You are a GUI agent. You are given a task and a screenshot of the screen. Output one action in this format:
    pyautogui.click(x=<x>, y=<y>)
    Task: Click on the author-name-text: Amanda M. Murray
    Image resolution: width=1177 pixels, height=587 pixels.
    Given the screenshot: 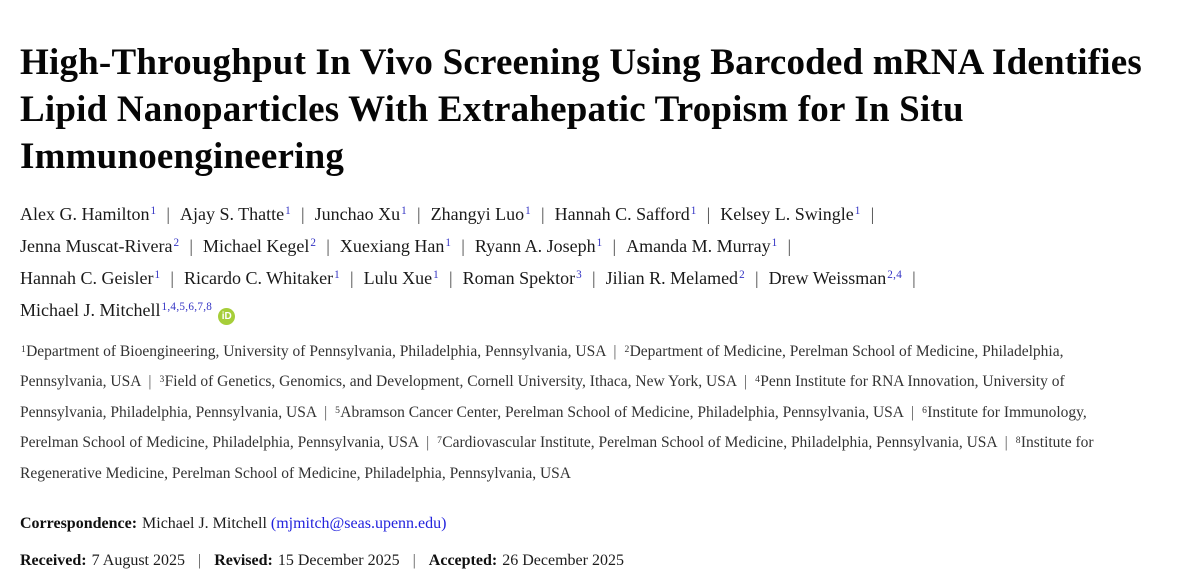 What is the action you would take?
    pyautogui.click(x=698, y=245)
    